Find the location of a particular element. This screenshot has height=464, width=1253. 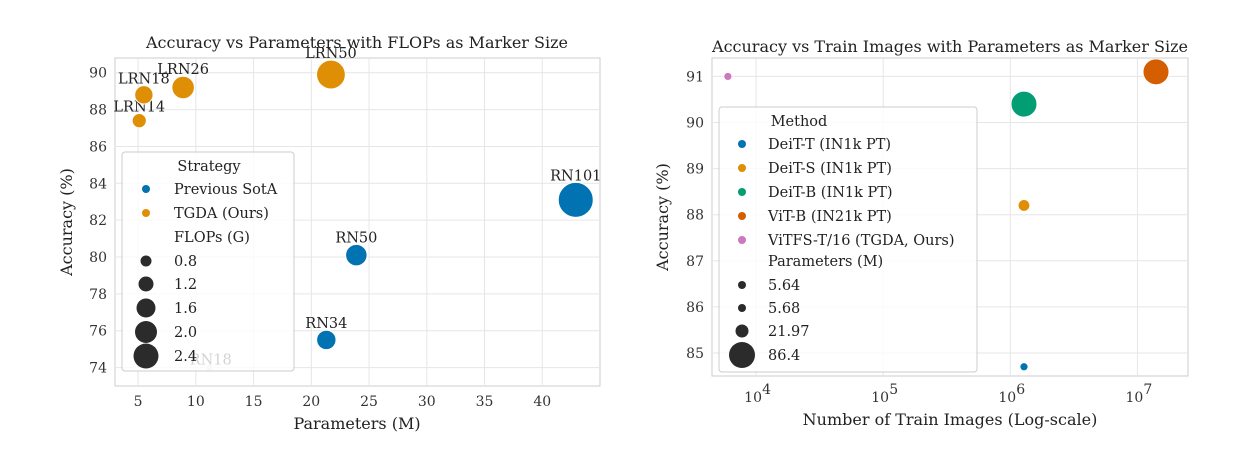

chart-right-legend-box is located at coordinates (848, 239).